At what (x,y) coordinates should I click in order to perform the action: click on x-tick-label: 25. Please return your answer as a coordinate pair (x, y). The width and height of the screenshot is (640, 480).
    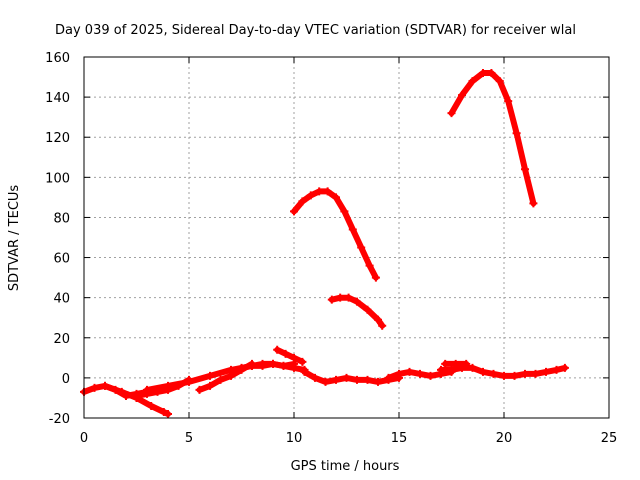
    Looking at the image, I should click on (609, 438).